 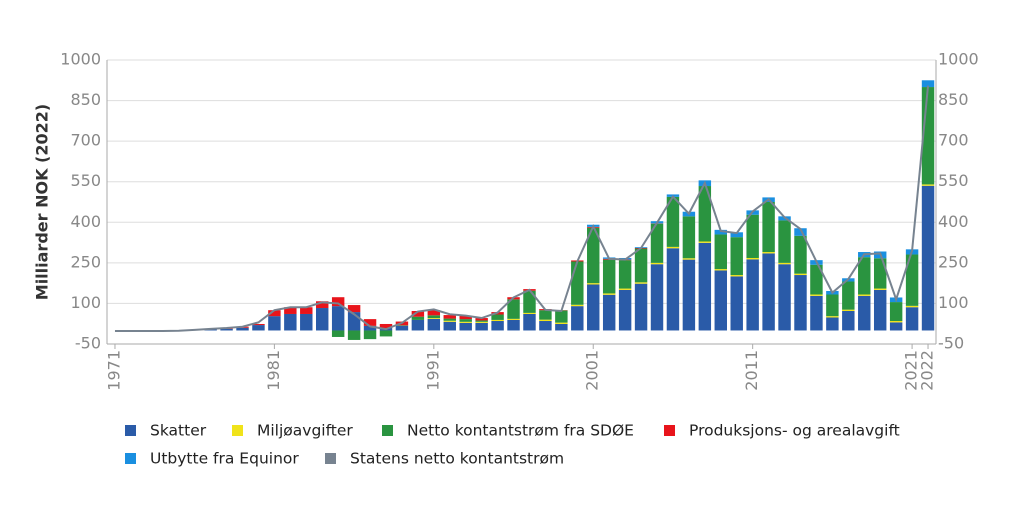 I want to click on y-axis-label: Milliarder NOK (2022), so click(x=42, y=202).